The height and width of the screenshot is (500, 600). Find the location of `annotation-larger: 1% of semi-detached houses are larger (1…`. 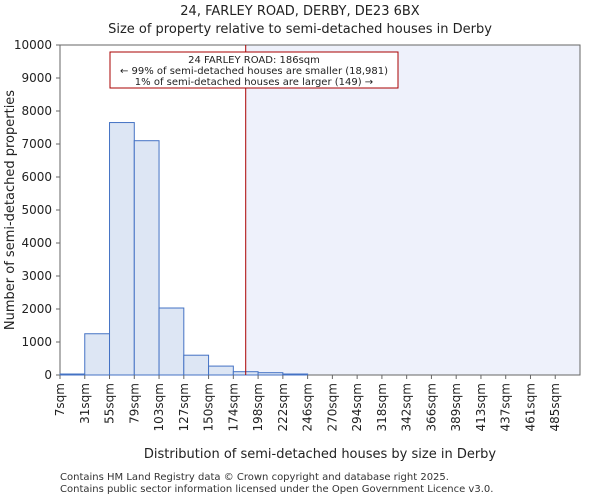

annotation-larger: 1% of semi-detached houses are larger (1… is located at coordinates (254, 82).